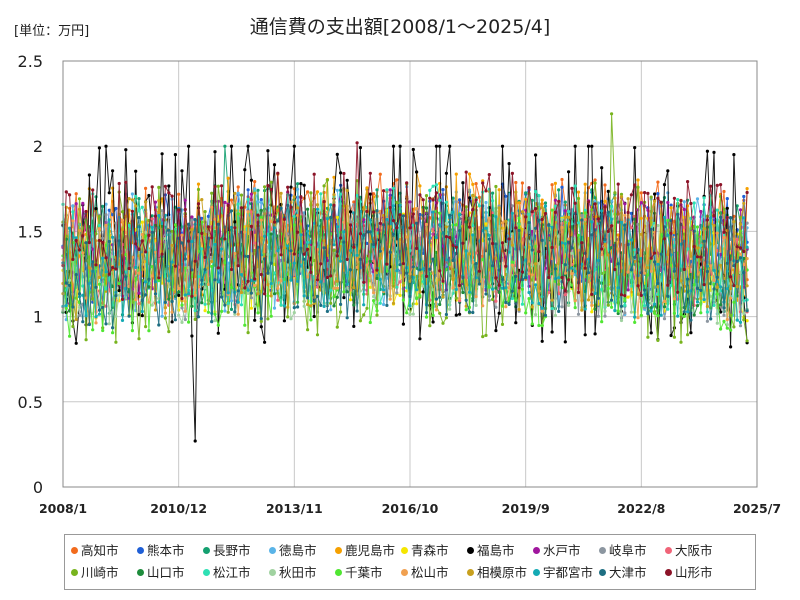  What do you see at coordinates (602, 550) in the screenshot?
I see `legend-marker` at bounding box center [602, 550].